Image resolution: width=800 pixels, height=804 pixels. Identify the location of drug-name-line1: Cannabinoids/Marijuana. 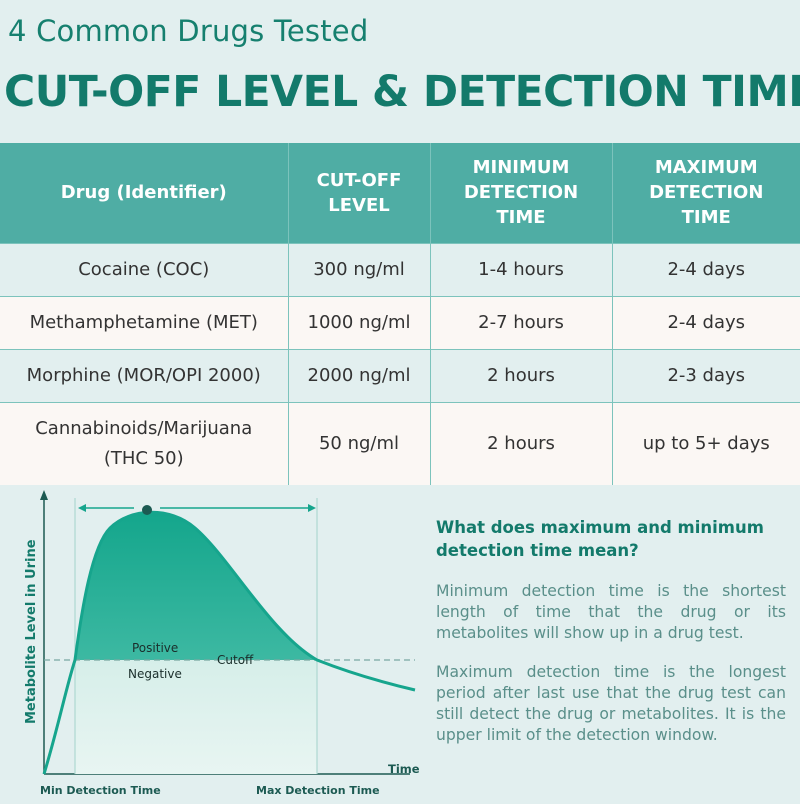
(144, 428).